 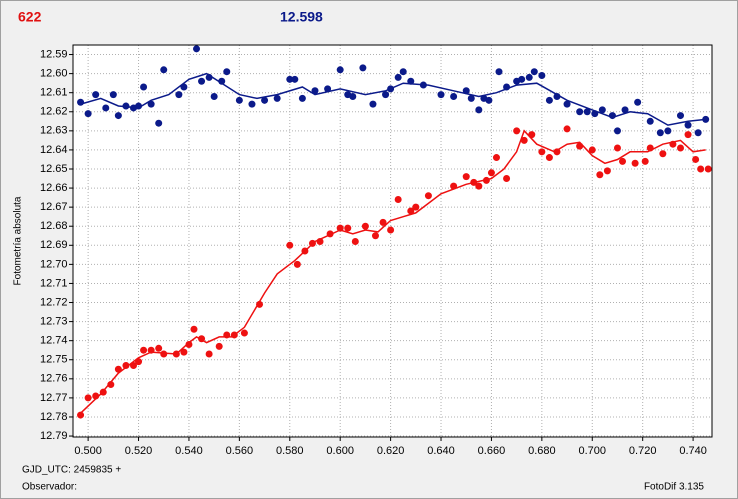 What do you see at coordinates (54, 436) in the screenshot?
I see `y-tick-label: 12.79` at bounding box center [54, 436].